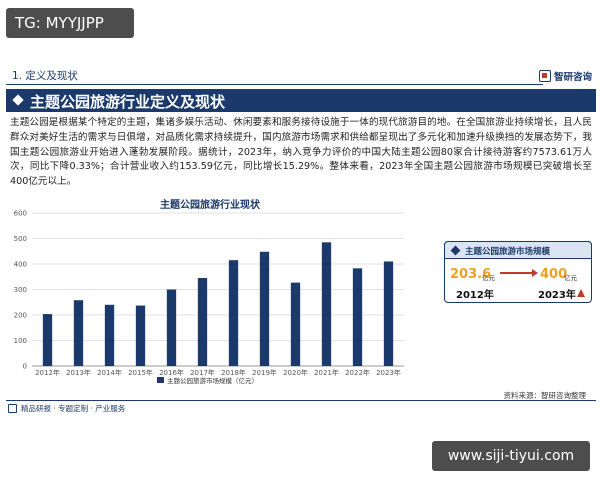 This screenshot has width=600, height=480. Describe the element at coordinates (301, 76) in the screenshot. I see `section-header: 1. 定义及现状 智研咨询` at that location.